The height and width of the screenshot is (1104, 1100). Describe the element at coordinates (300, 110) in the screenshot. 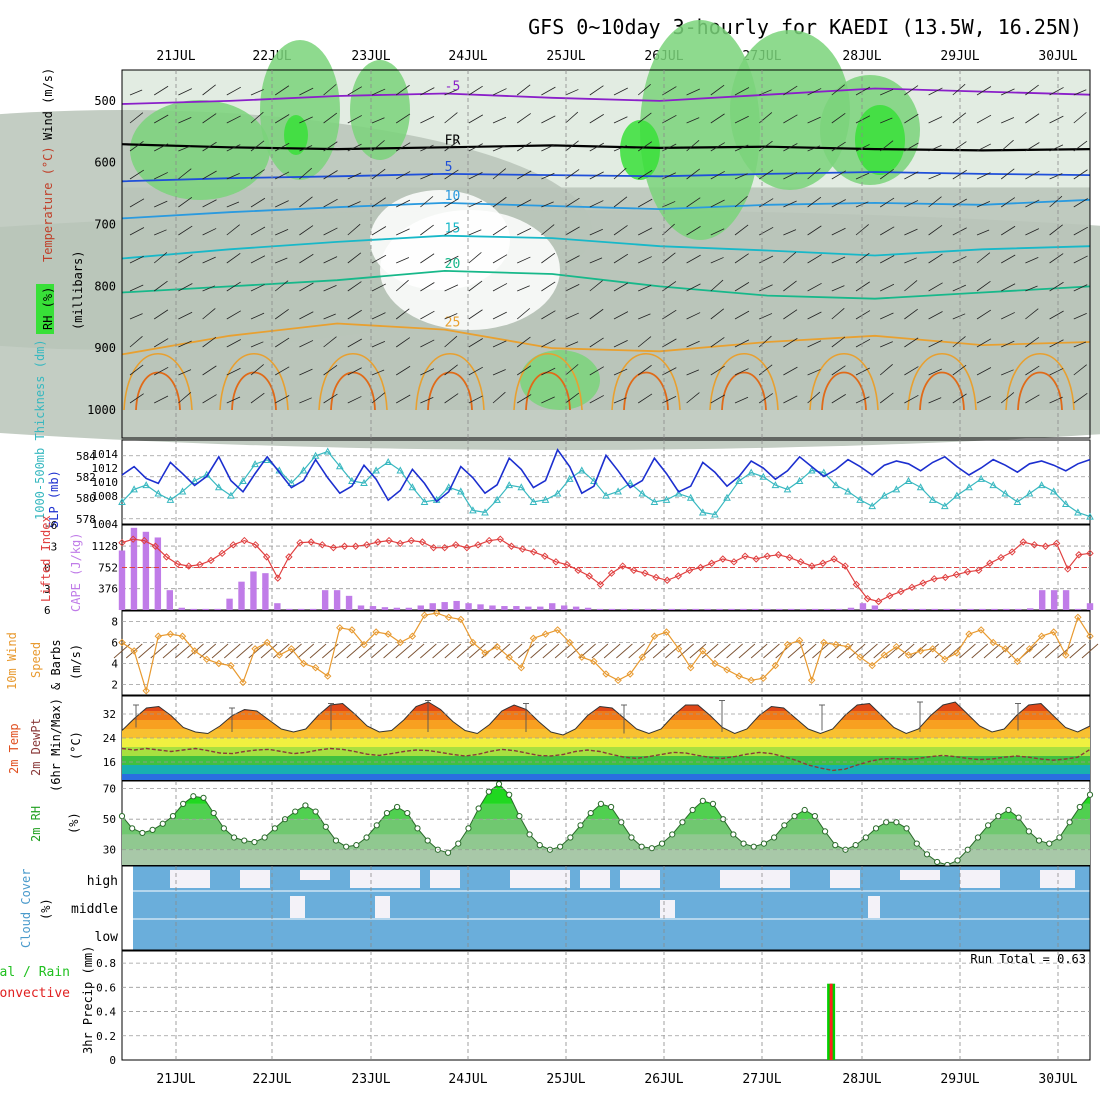

I see `rh-region` at that location.